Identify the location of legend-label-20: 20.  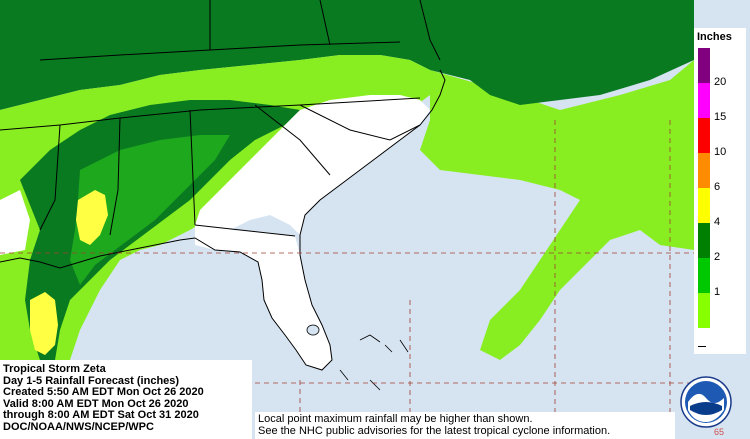
(720, 82).